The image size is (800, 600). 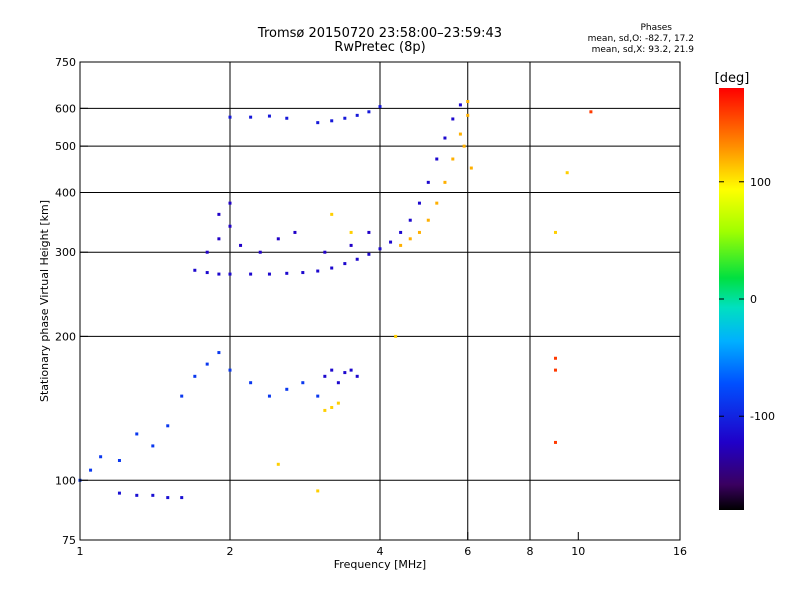 I want to click on x-tick-label: 16, so click(x=680, y=551).